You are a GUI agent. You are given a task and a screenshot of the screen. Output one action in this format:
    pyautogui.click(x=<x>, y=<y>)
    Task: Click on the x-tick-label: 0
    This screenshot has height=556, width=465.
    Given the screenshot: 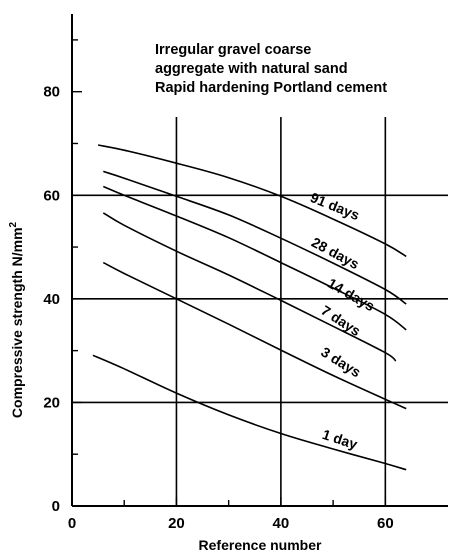 What is the action you would take?
    pyautogui.click(x=72, y=523)
    